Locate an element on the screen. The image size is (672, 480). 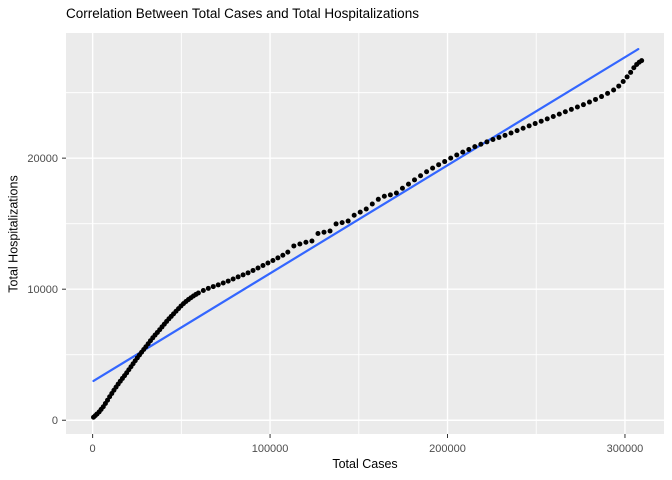
x-tick-label: 100000 is located at coordinates (270, 449).